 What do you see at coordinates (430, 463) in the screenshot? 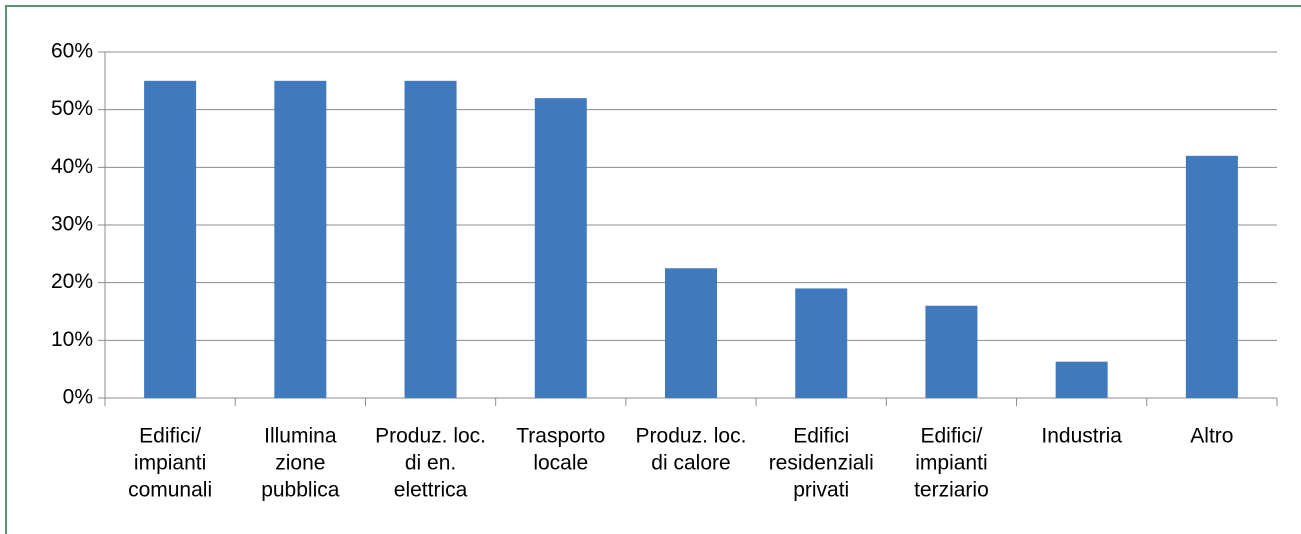
I see `x-tick-label: di en.` at bounding box center [430, 463].